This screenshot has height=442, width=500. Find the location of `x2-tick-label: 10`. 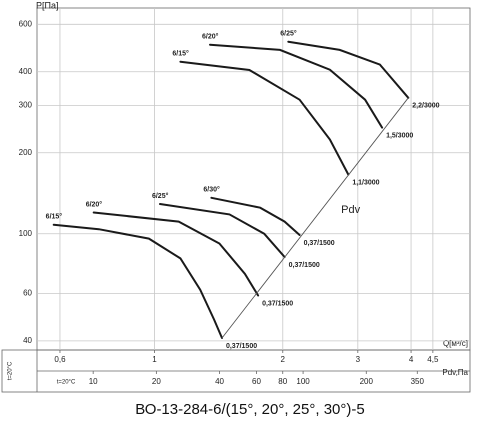

x2-tick-label: 10 is located at coordinates (93, 381).